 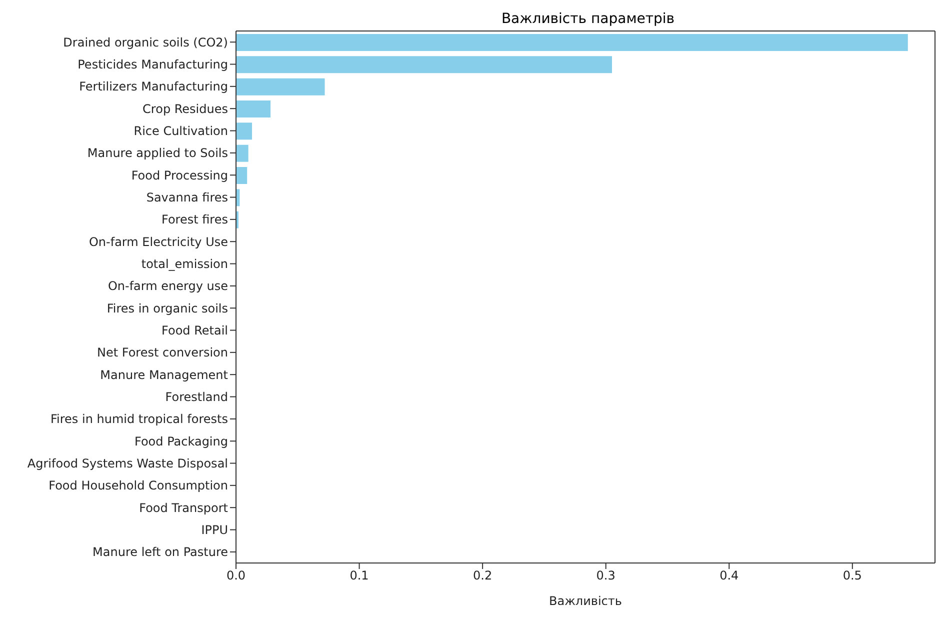 I want to click on y-tick-label: IPPU, so click(x=214, y=530).